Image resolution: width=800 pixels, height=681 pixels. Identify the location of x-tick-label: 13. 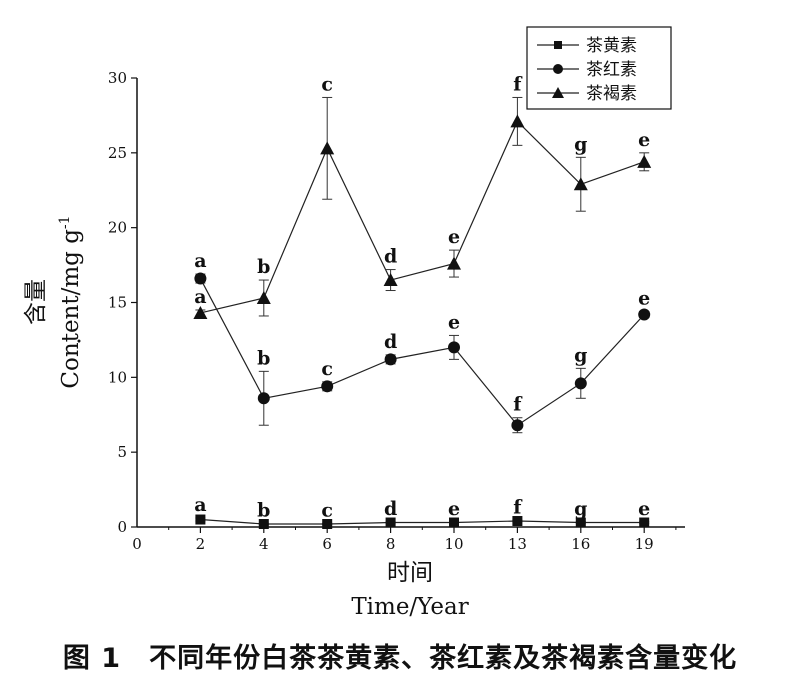
(517, 544).